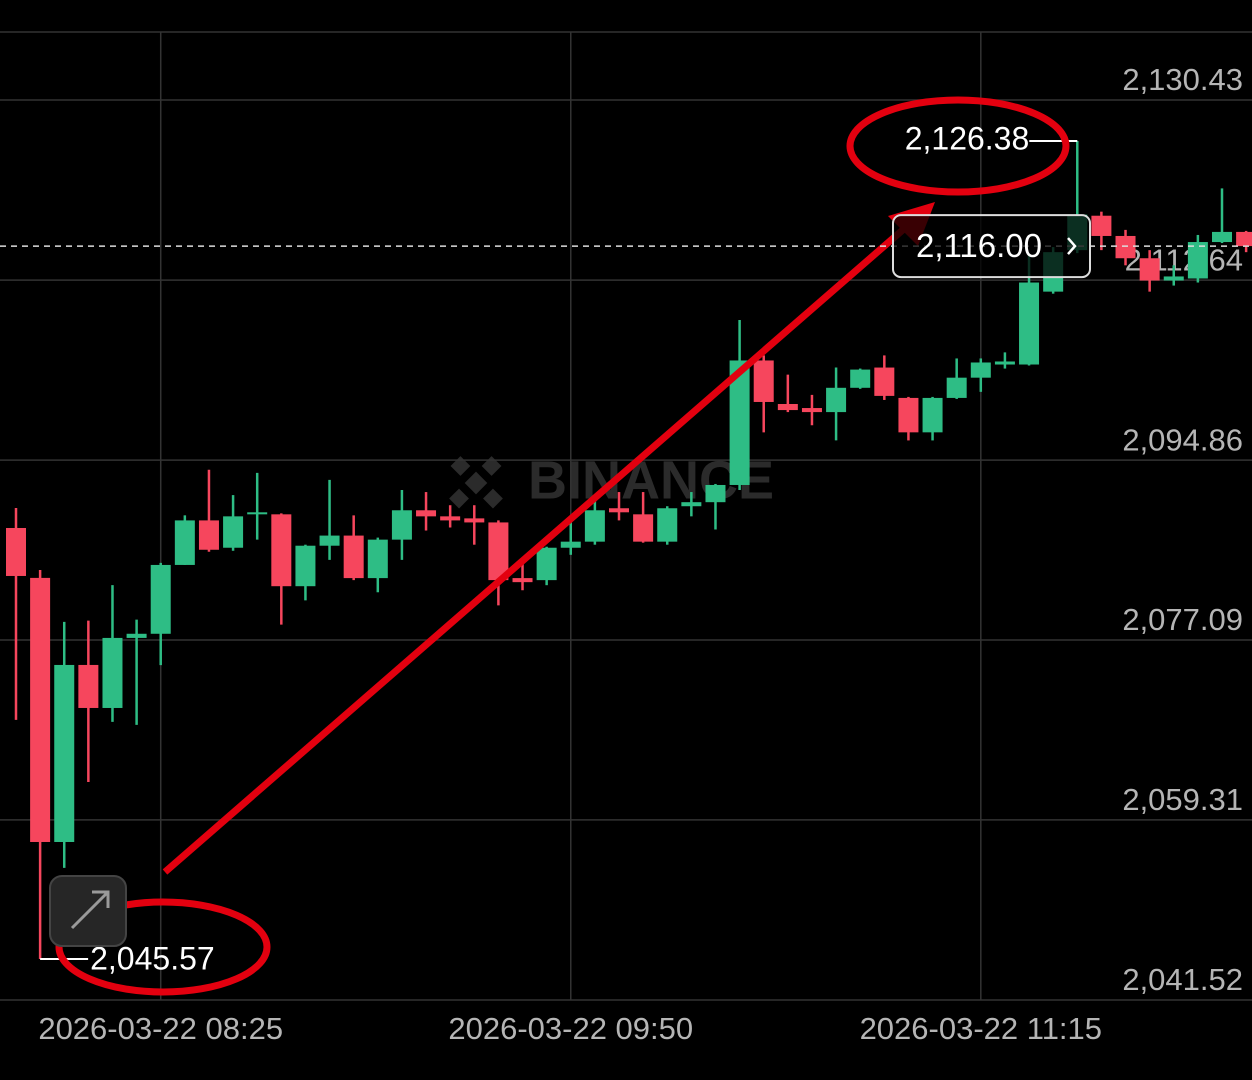 The height and width of the screenshot is (1080, 1252). Describe the element at coordinates (1182, 439) in the screenshot. I see `y-tick-label: 2,094.86` at that location.